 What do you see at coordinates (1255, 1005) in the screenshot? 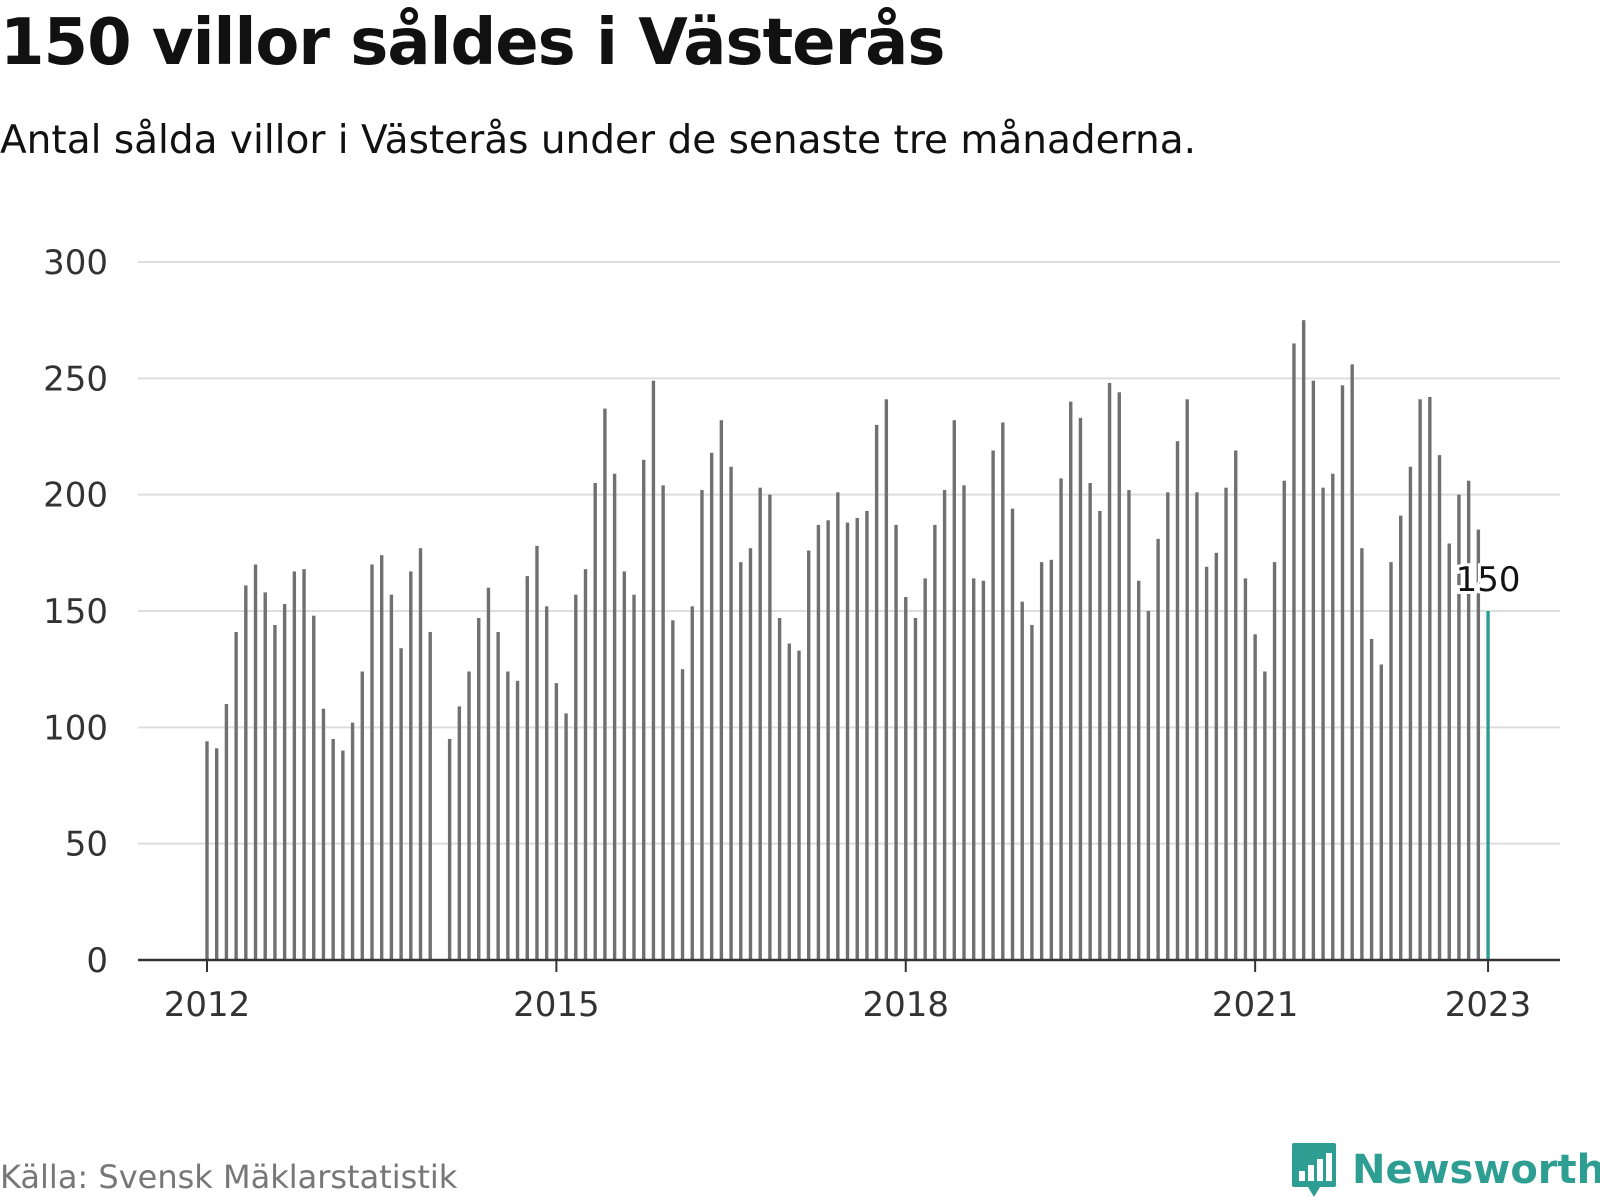
I see `x-tick-label: 2021` at bounding box center [1255, 1005].